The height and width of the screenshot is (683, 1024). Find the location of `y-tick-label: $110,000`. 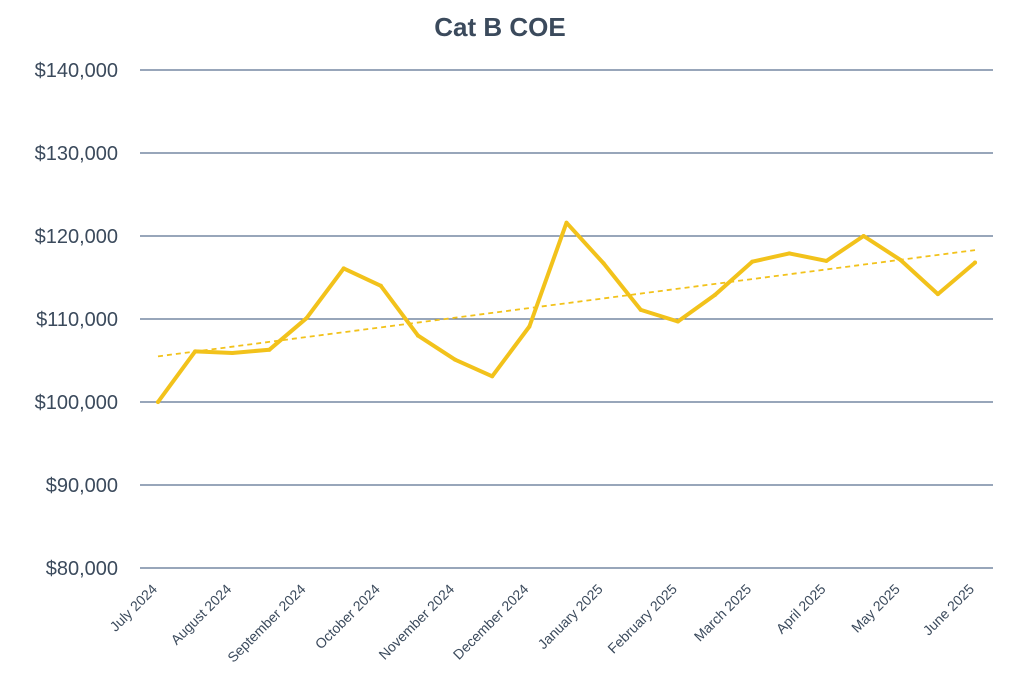

y-tick-label: $110,000 is located at coordinates (77, 320).